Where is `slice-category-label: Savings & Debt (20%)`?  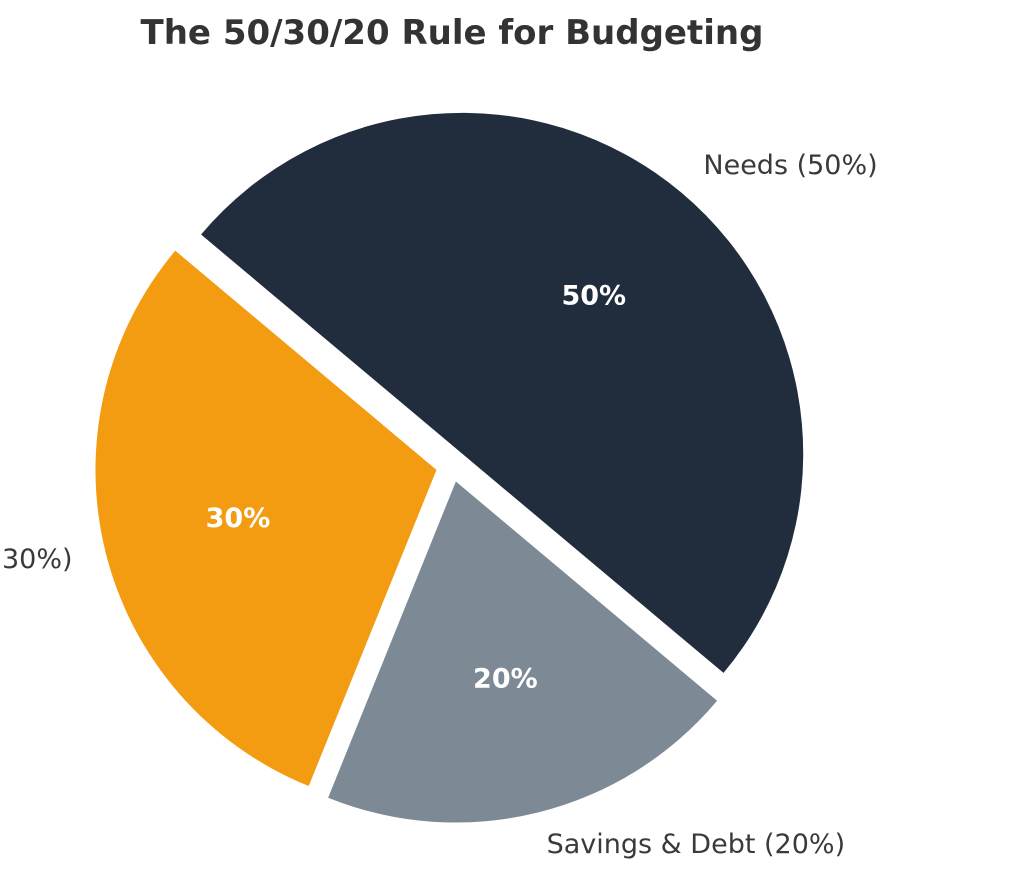
slice-category-label: Savings & Debt (20%) is located at coordinates (696, 844).